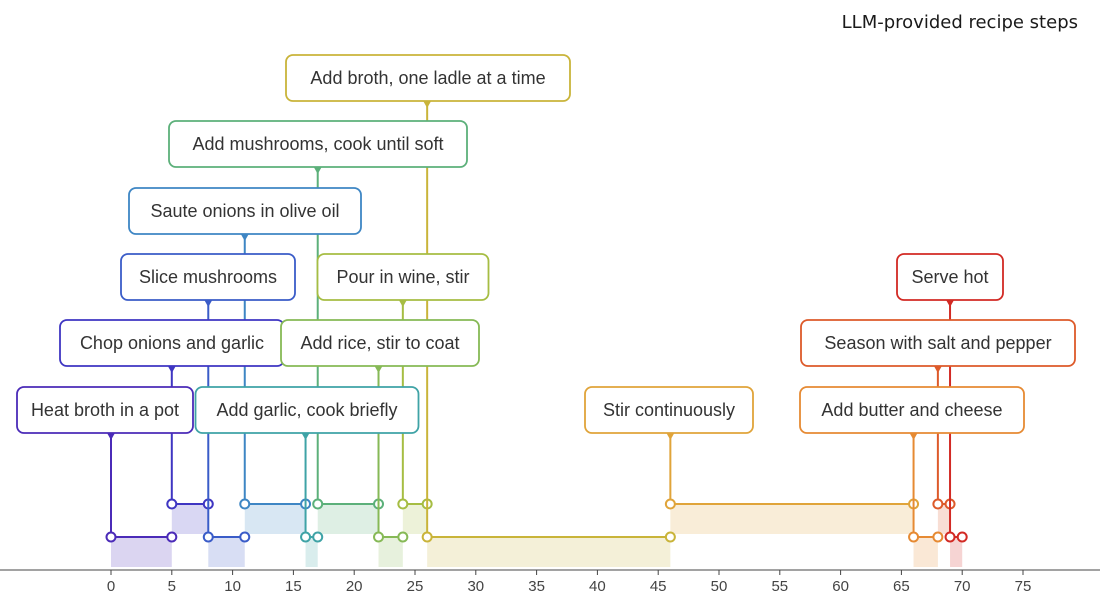  Describe the element at coordinates (232, 586) in the screenshot. I see `x-tick-label: 10` at that location.